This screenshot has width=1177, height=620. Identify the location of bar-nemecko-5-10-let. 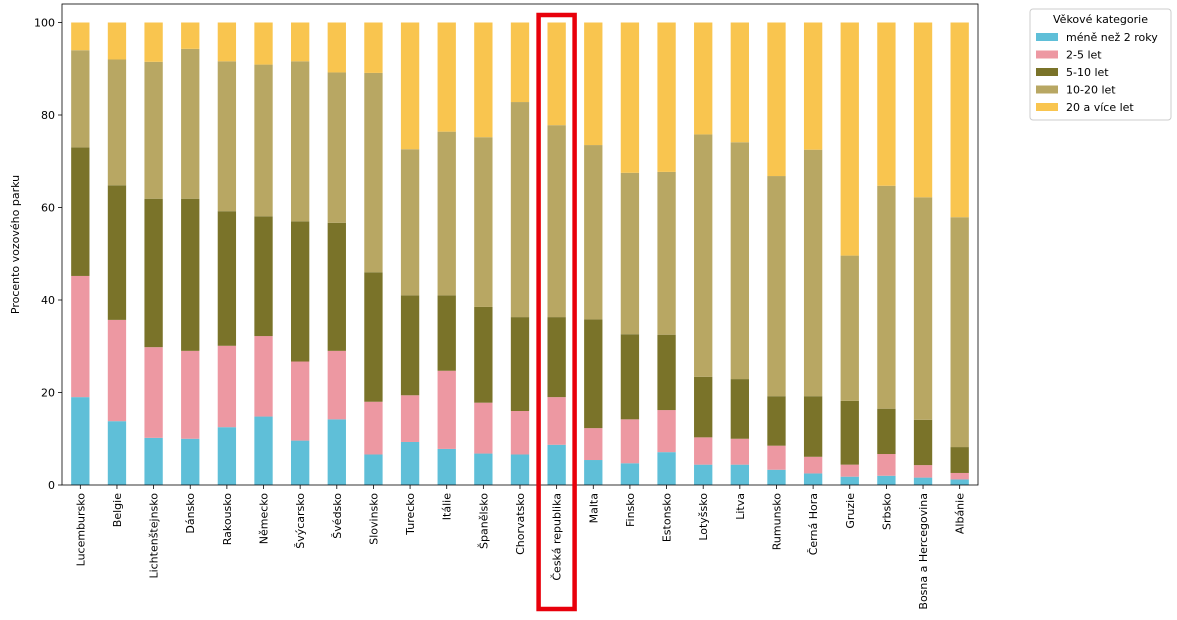
(263, 276).